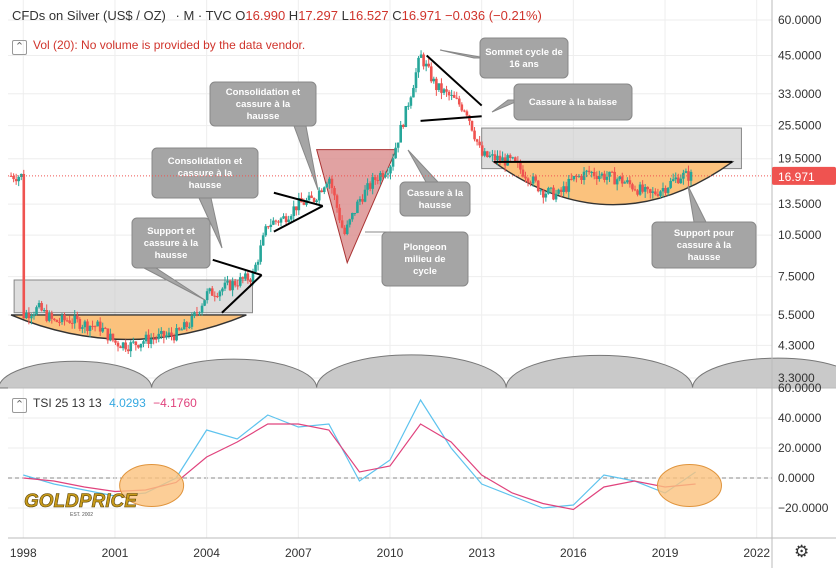 The image size is (836, 568). I want to click on open-label: O, so click(240, 15).